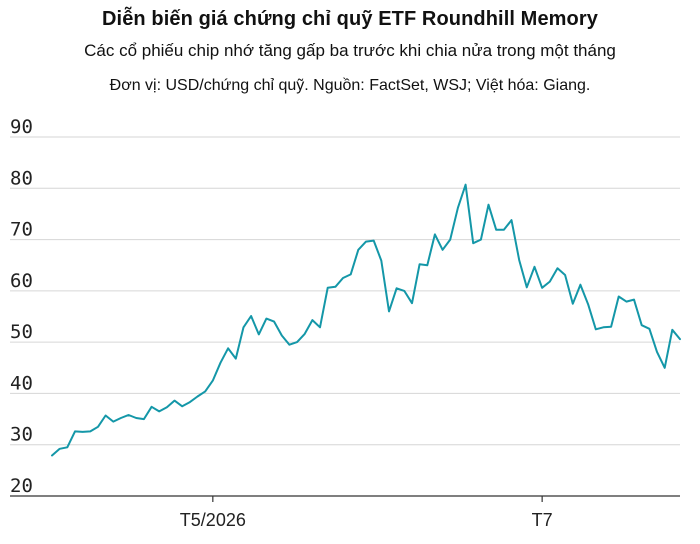 This screenshot has width=700, height=544. I want to click on y-tick-label: 60, so click(21, 281).